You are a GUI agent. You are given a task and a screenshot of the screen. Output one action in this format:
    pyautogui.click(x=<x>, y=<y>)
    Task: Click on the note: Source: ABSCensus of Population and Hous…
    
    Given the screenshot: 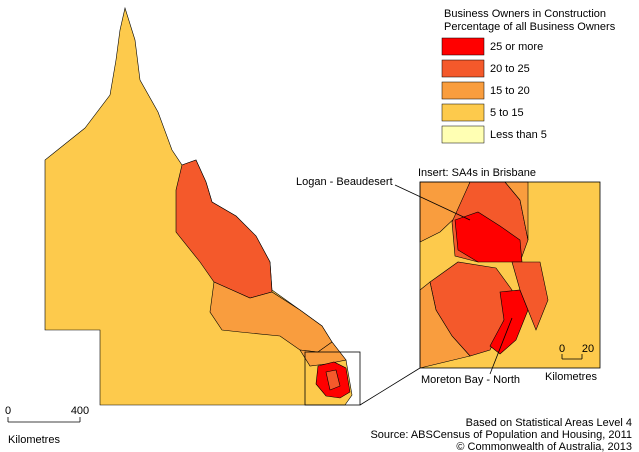 What is the action you would take?
    pyautogui.click(x=501, y=435)
    